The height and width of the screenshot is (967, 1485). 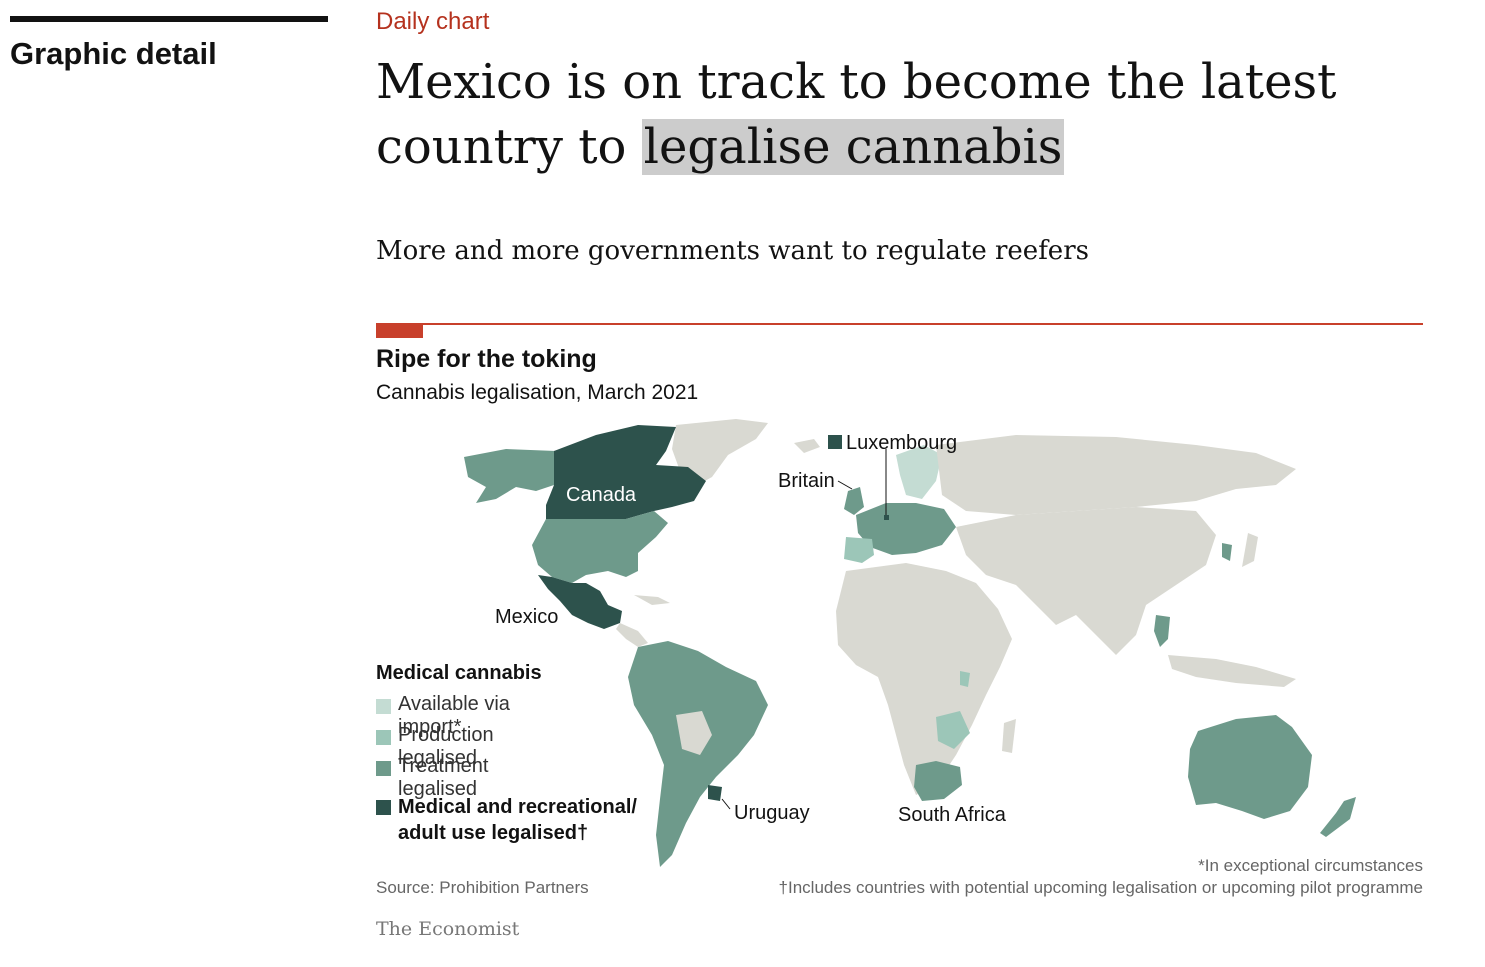 What do you see at coordinates (720, 453) in the screenshot?
I see `greenland` at bounding box center [720, 453].